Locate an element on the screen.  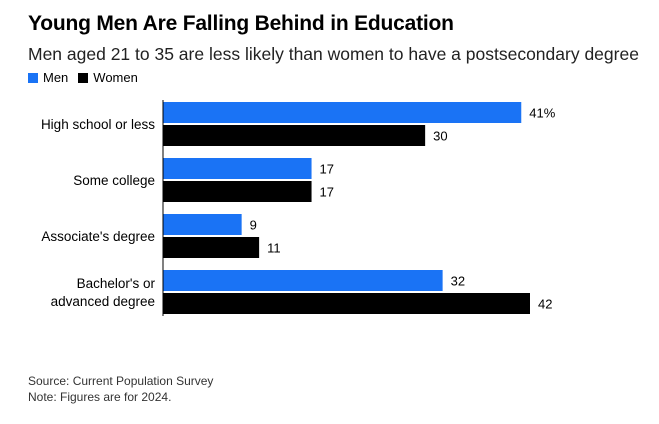
value-label-women-0: 30 is located at coordinates (440, 136).